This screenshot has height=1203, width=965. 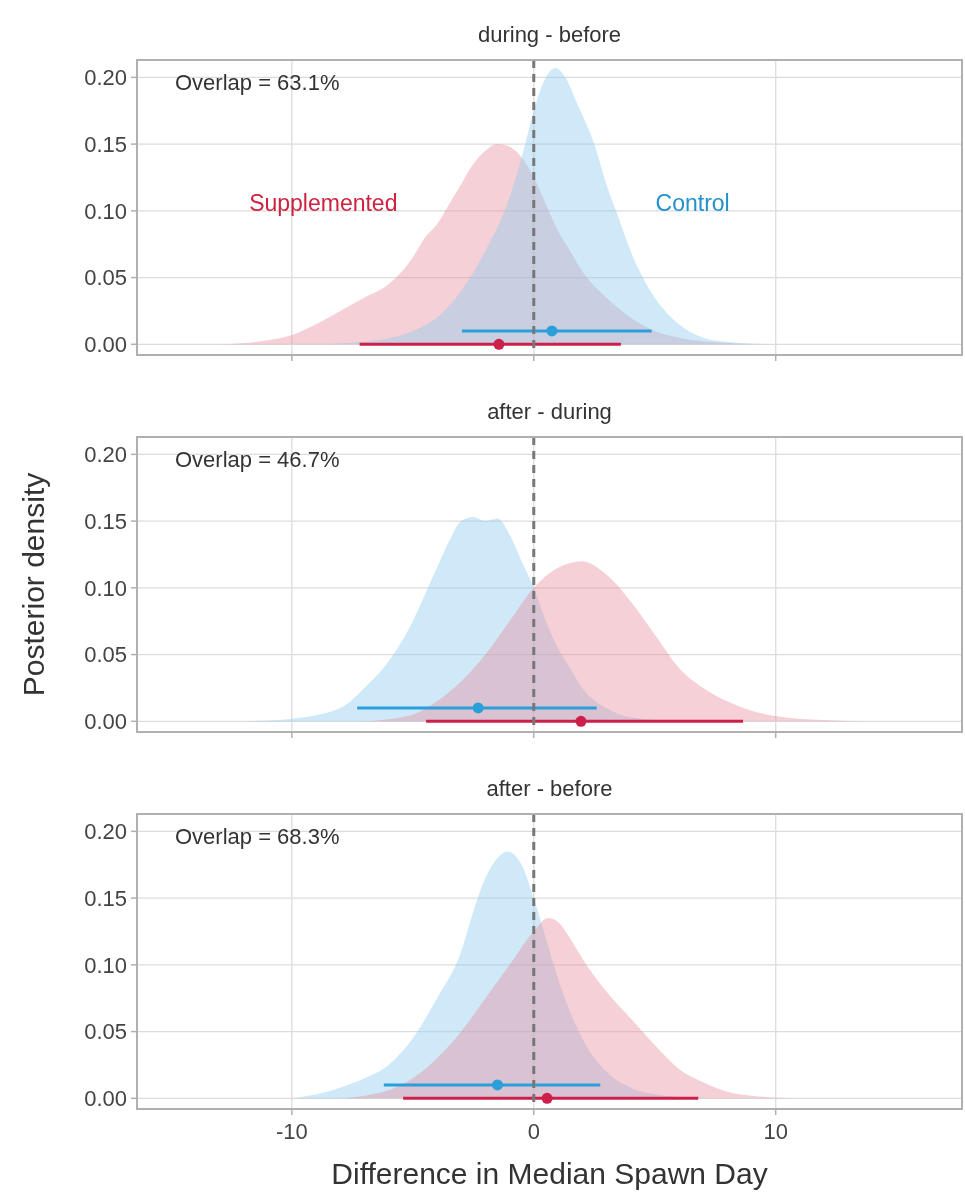 What do you see at coordinates (257, 82) in the screenshot?
I see `annotation: Overlap = 63.1%` at bounding box center [257, 82].